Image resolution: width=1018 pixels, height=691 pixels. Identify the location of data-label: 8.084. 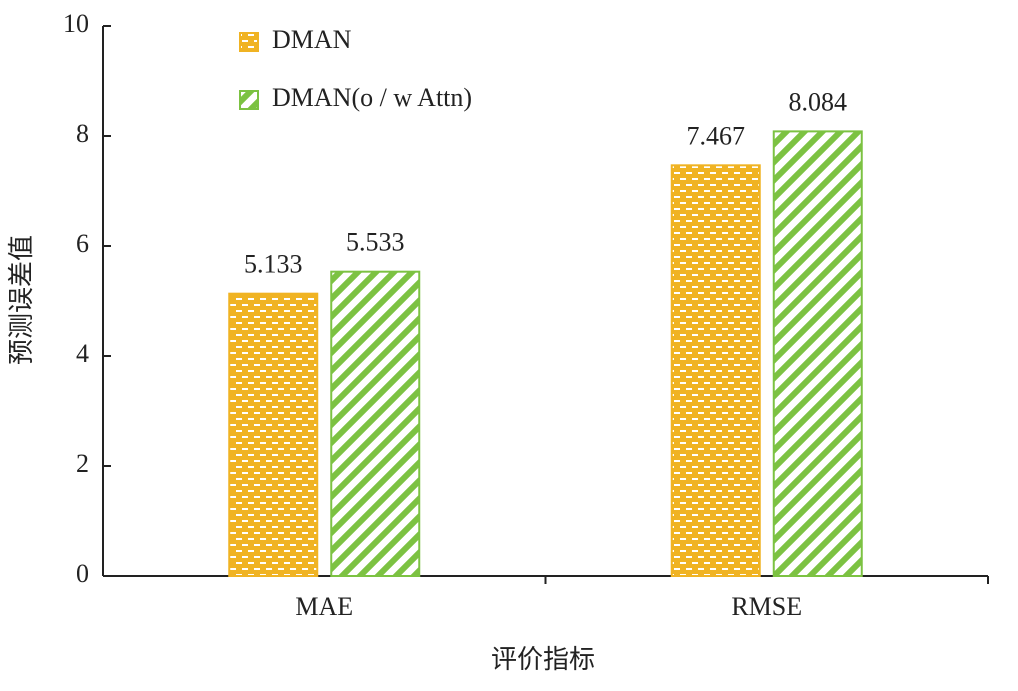
(818, 101).